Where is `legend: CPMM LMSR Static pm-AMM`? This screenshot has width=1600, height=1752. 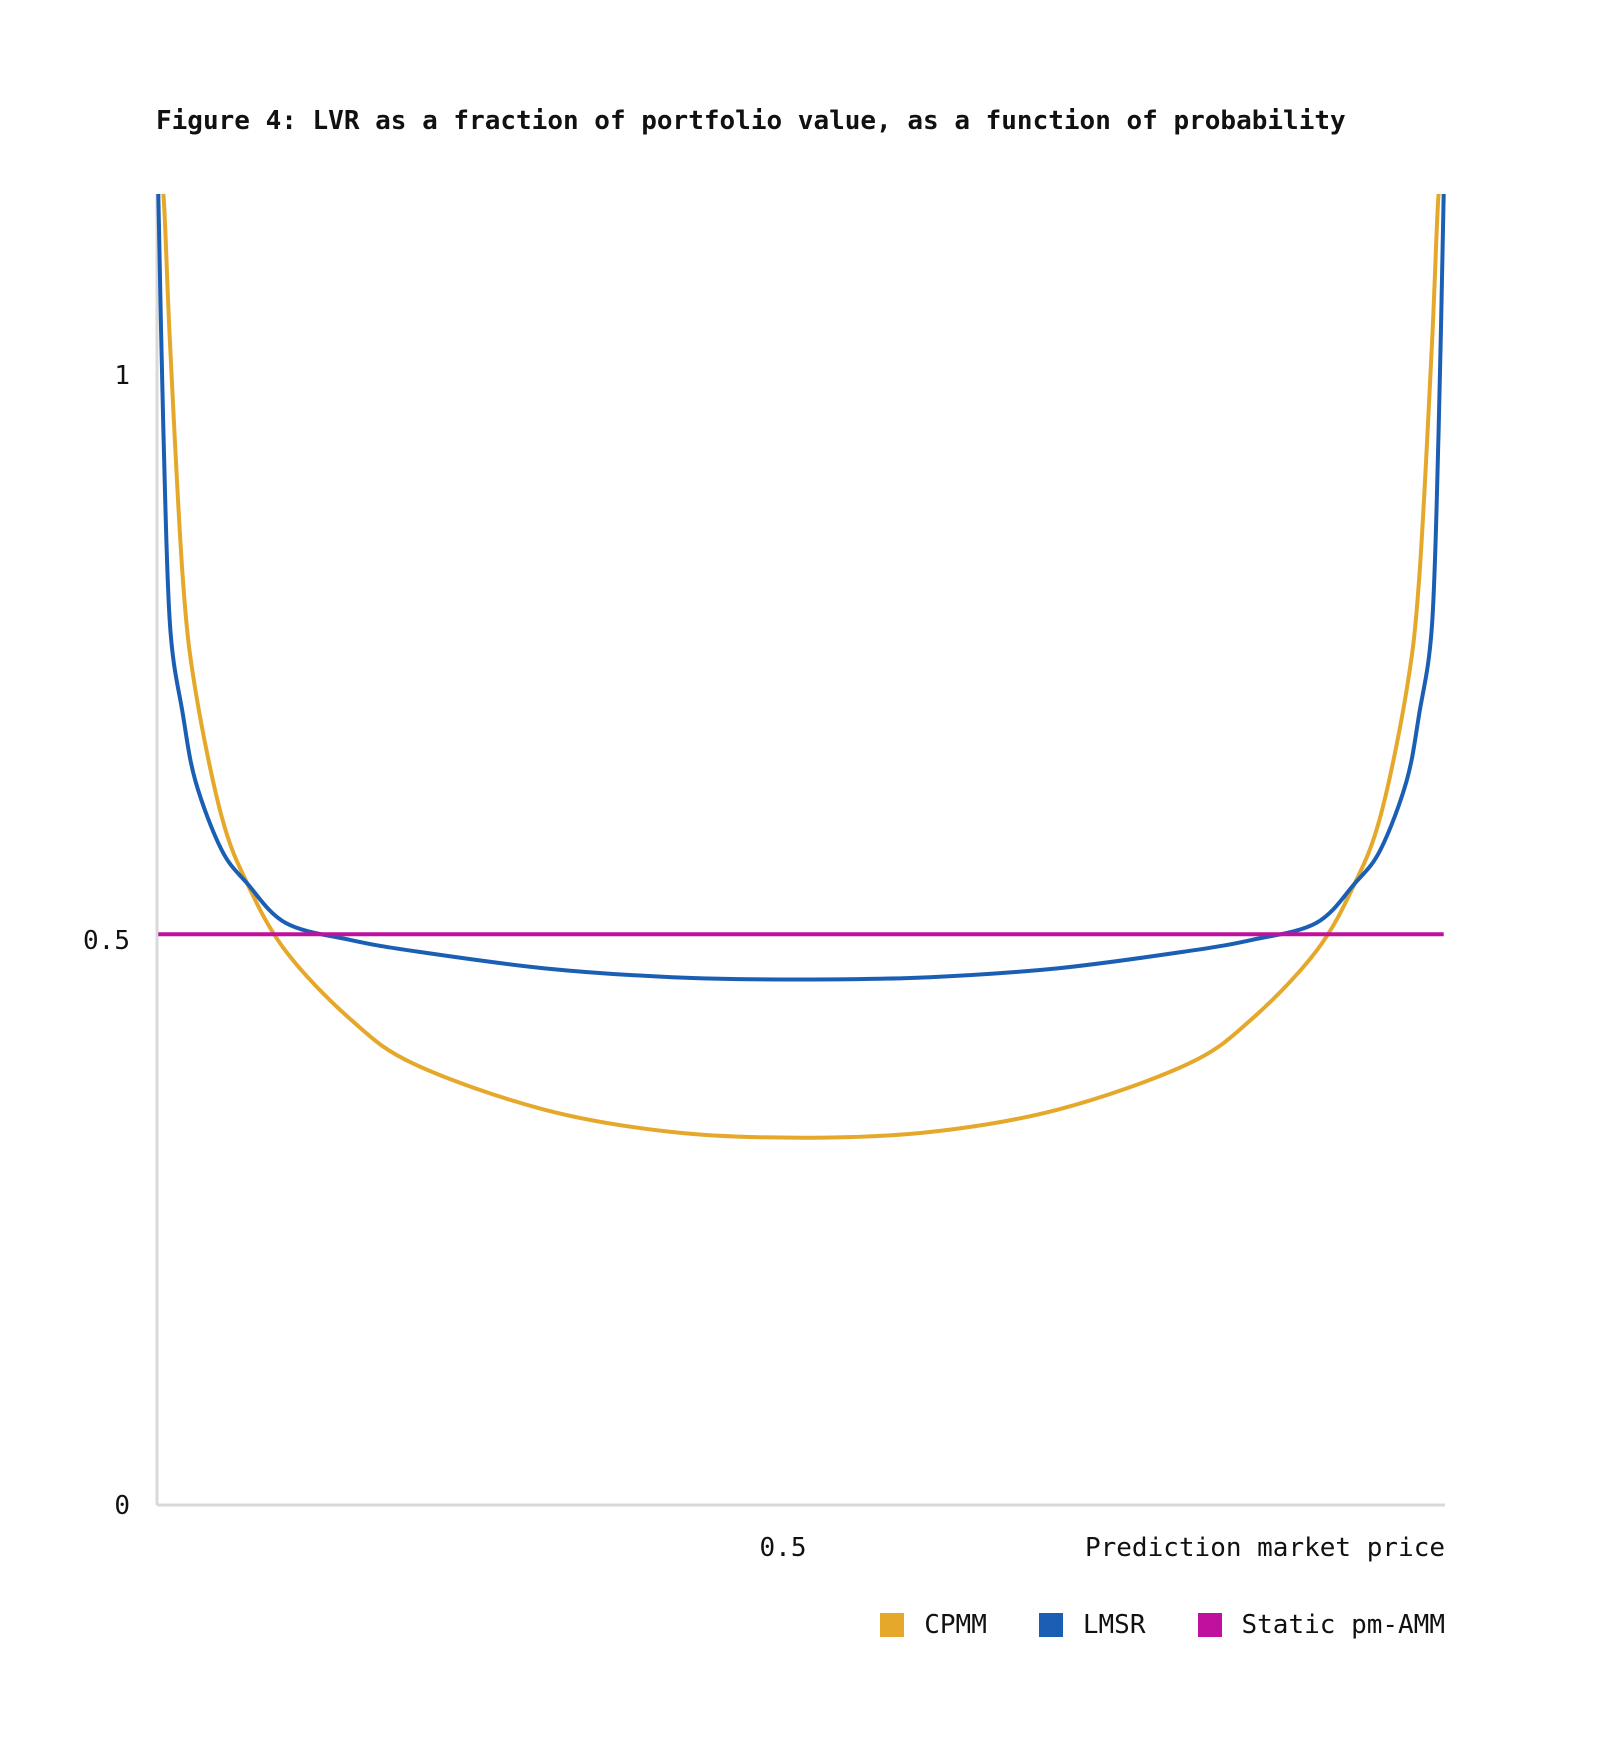 legend: CPMM LMSR Static pm-AMM is located at coordinates (1162, 1625).